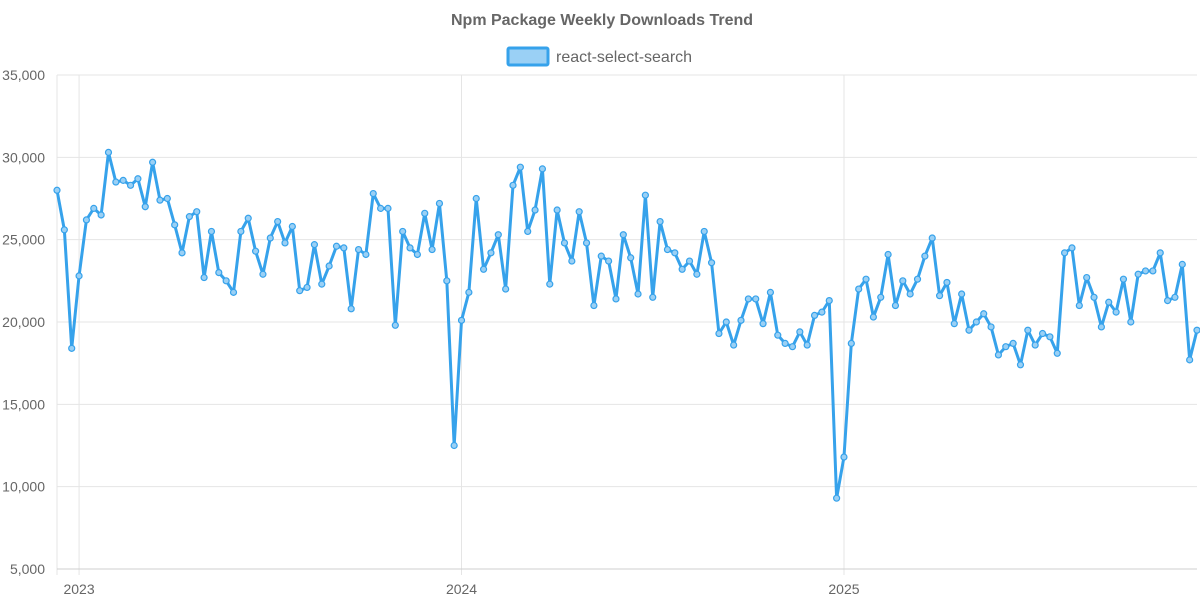 The height and width of the screenshot is (605, 1200). Describe the element at coordinates (599, 56) in the screenshot. I see `legend: react-select-search` at that location.